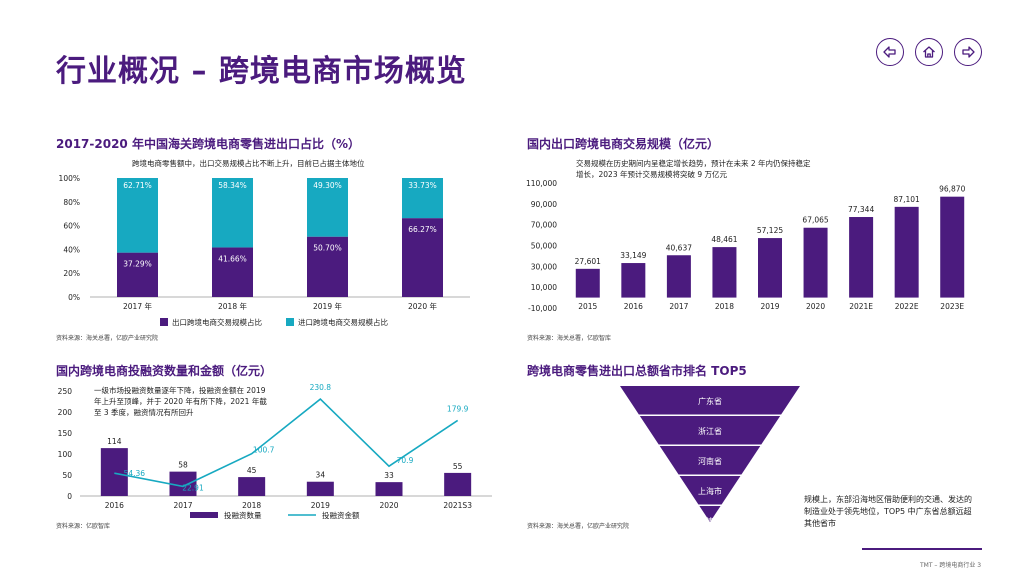 This screenshot has width=1024, height=588. I want to click on x-tick-label: 2019 年, so click(327, 306).